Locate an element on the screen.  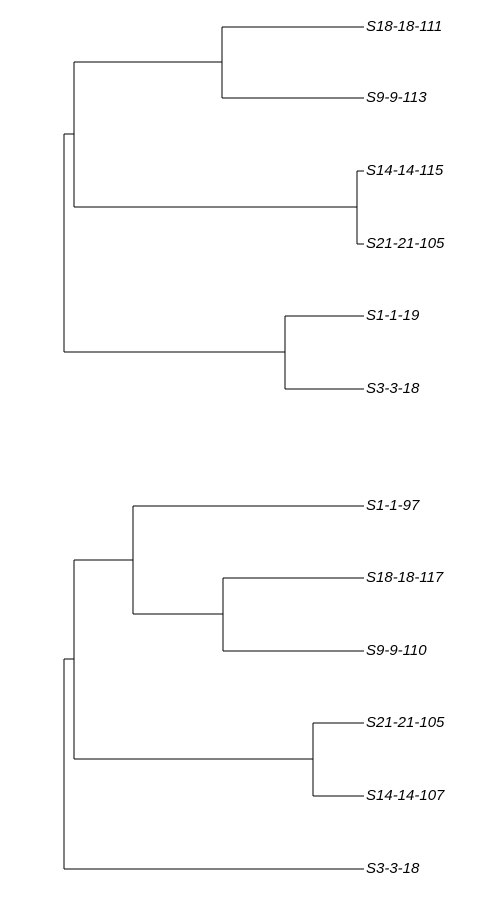
leaf-label: S18-18-117 is located at coordinates (405, 577).